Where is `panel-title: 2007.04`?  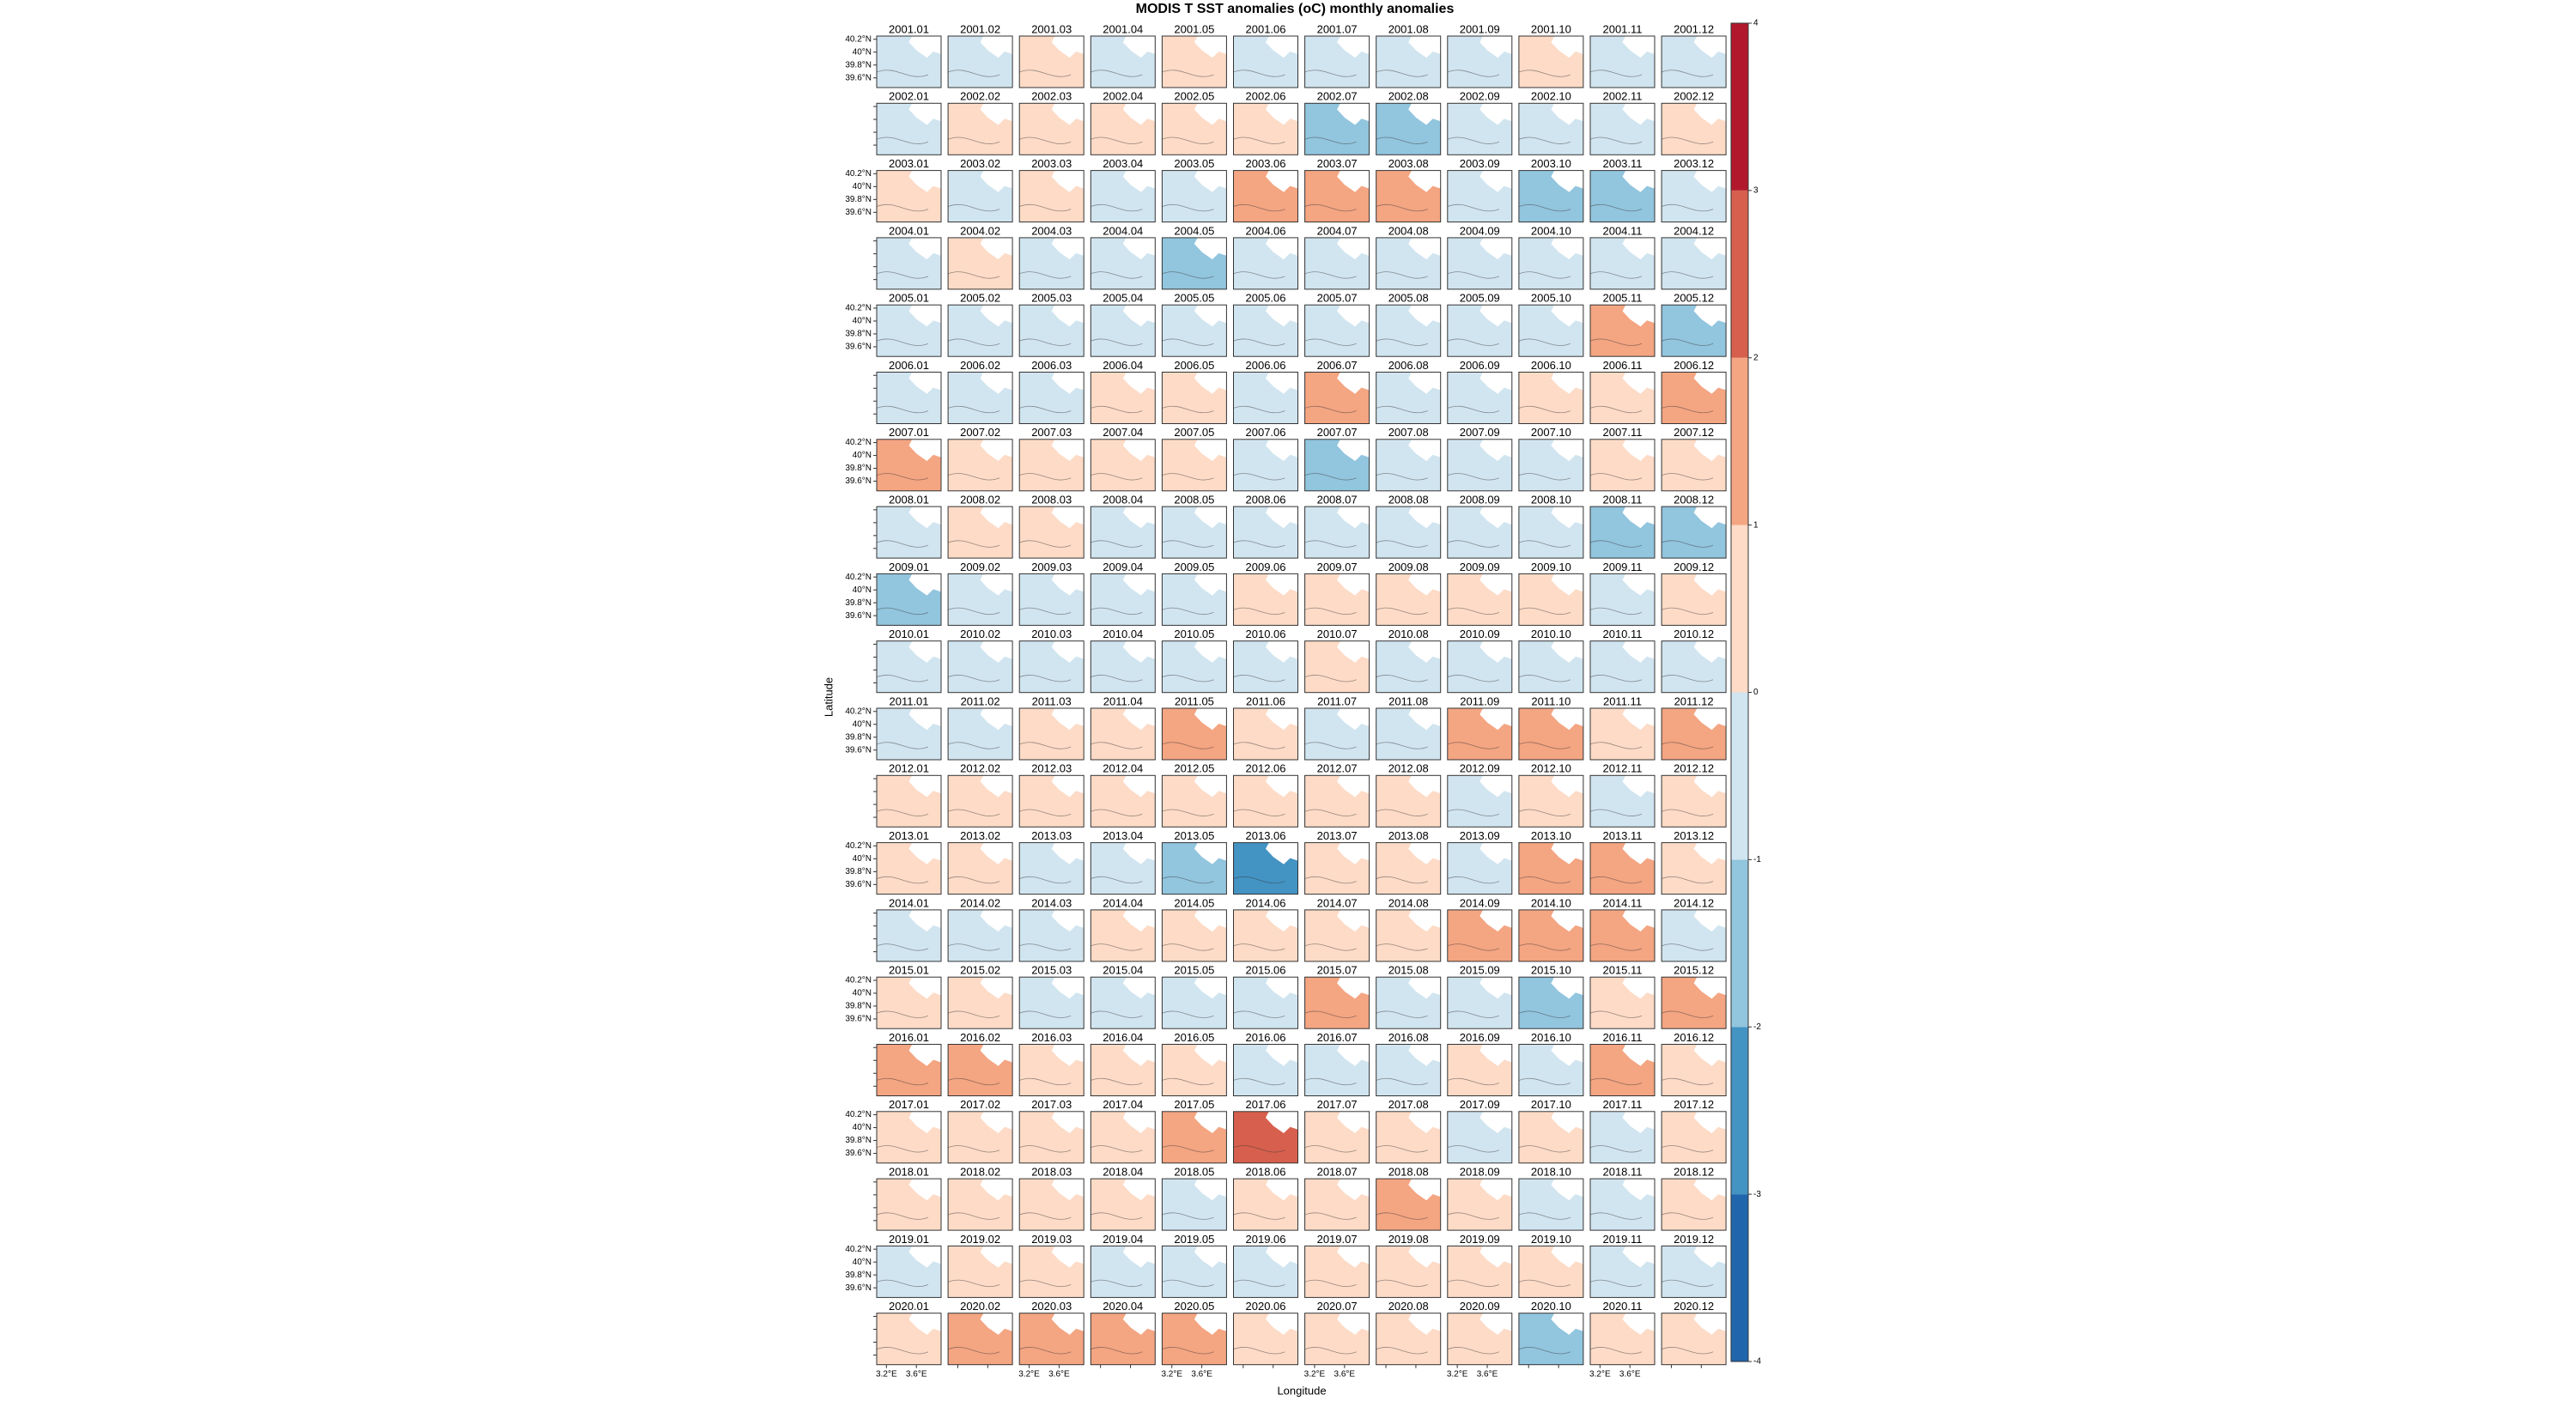
panel-title: 2007.04 is located at coordinates (1123, 432).